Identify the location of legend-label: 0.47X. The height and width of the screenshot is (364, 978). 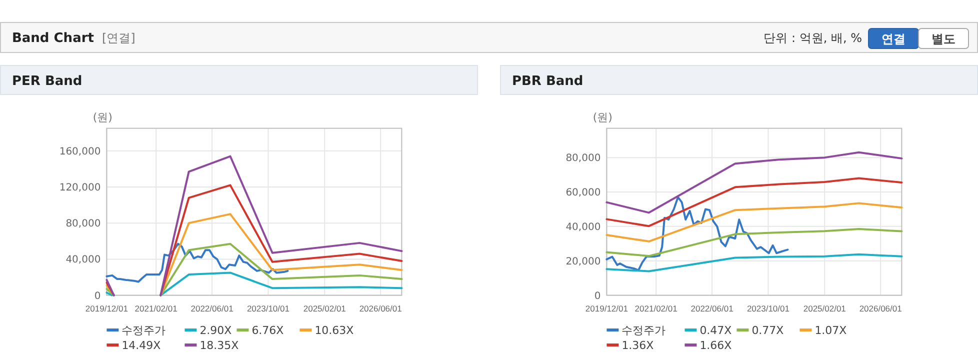
(716, 330).